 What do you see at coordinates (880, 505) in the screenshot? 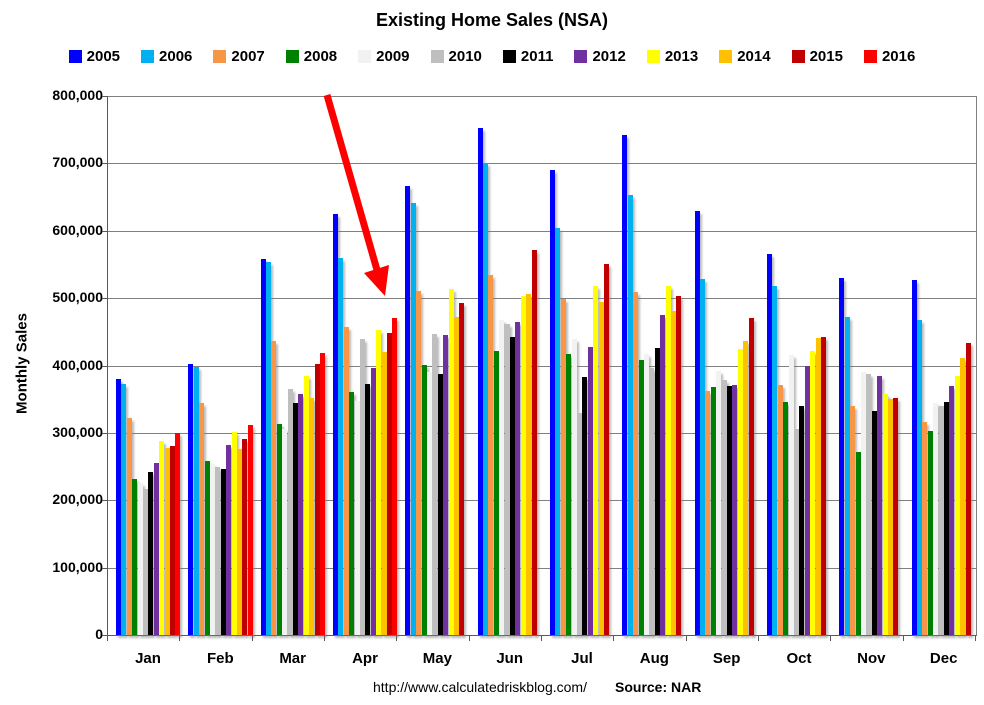
I see `bar-nov-2012` at bounding box center [880, 505].